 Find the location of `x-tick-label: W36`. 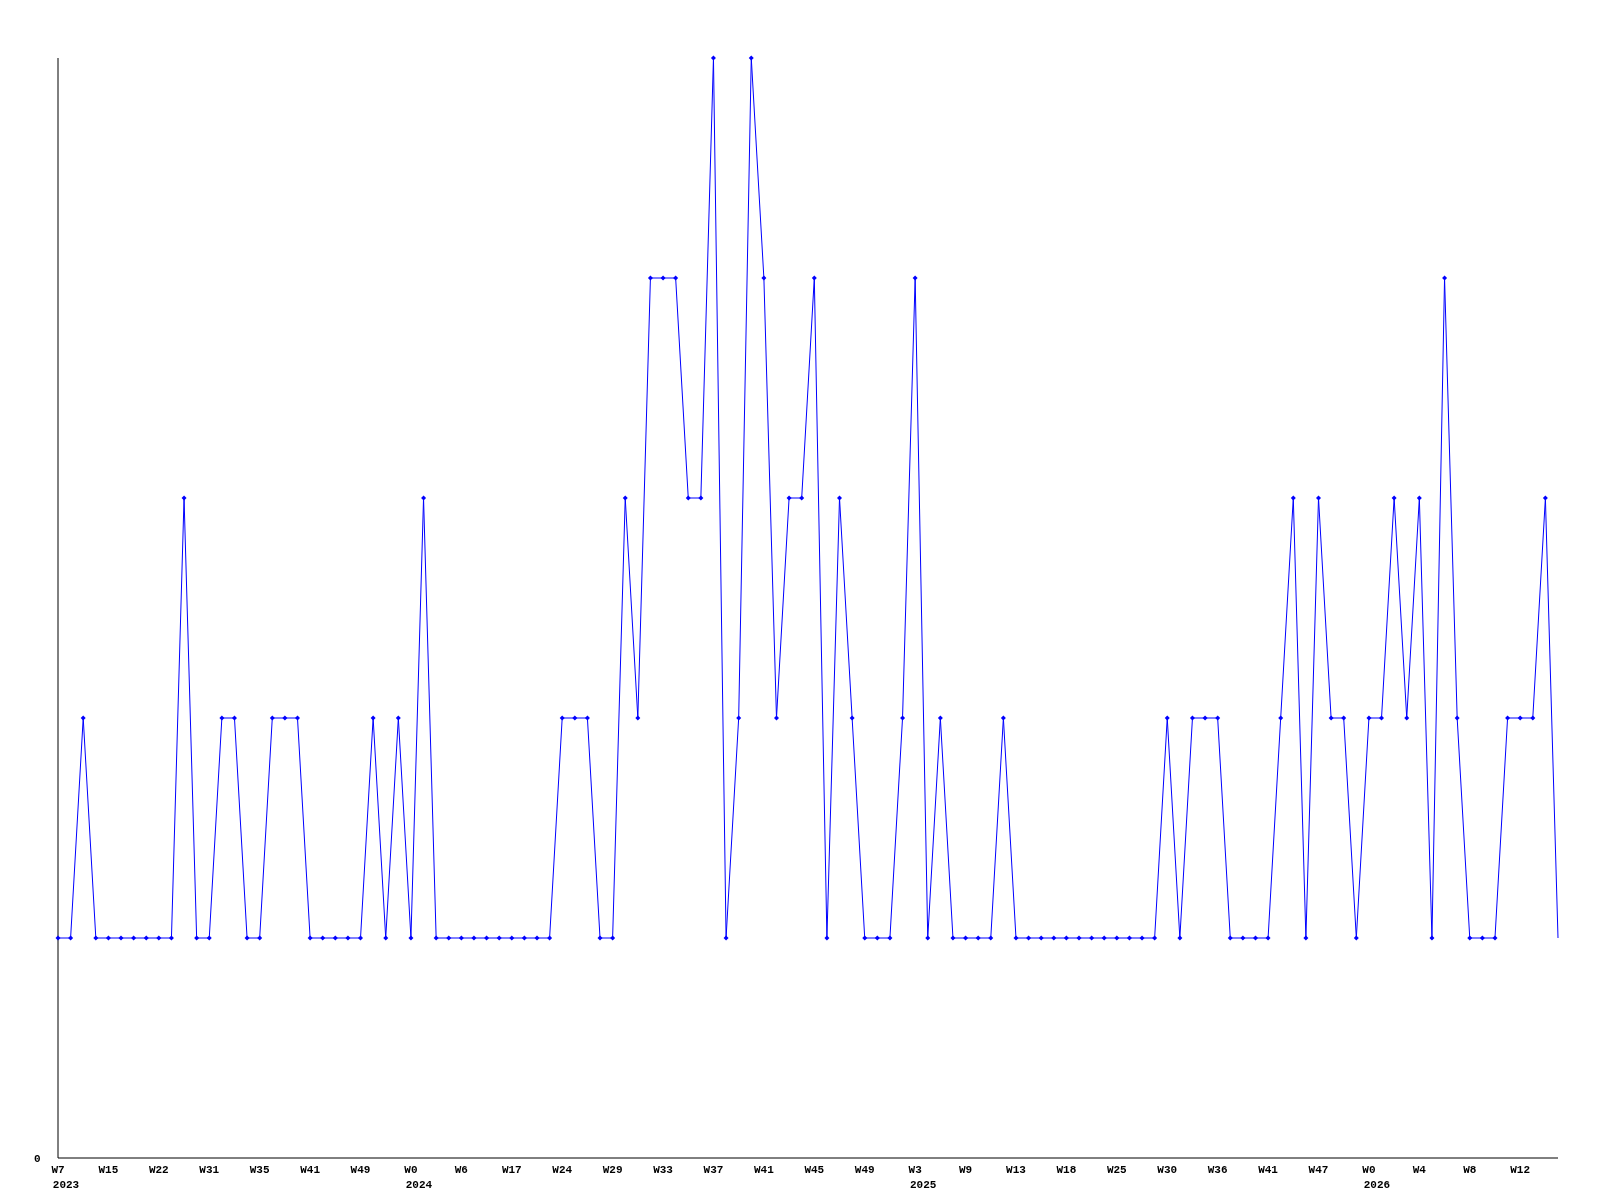

x-tick-label: W36 is located at coordinates (1217, 1170).